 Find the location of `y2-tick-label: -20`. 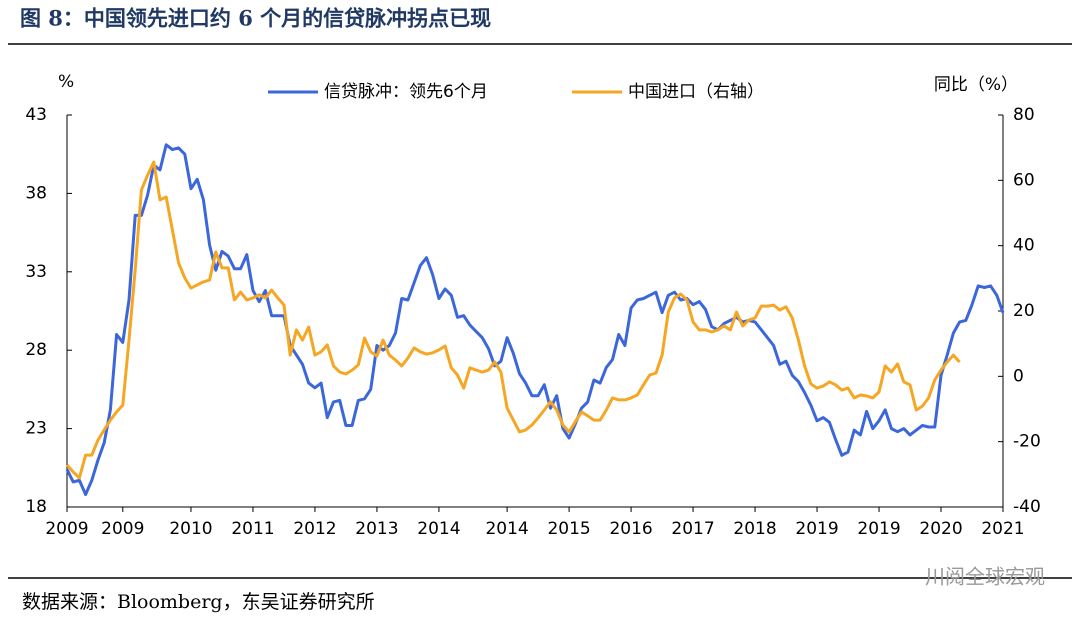

y2-tick-label: -20 is located at coordinates (1027, 442).